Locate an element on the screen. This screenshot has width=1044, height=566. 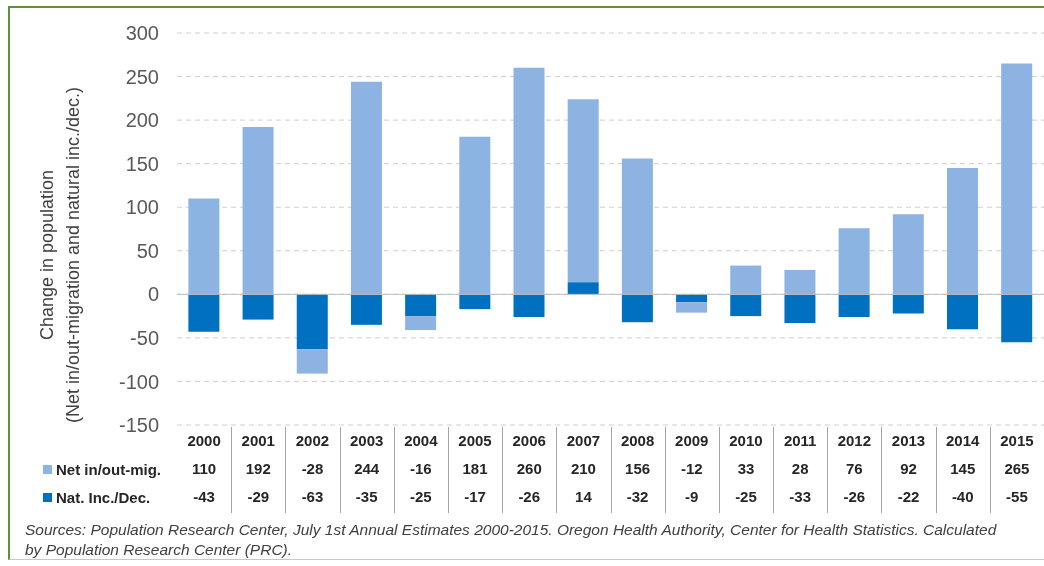
x-tick-label: 2014 is located at coordinates (963, 441).